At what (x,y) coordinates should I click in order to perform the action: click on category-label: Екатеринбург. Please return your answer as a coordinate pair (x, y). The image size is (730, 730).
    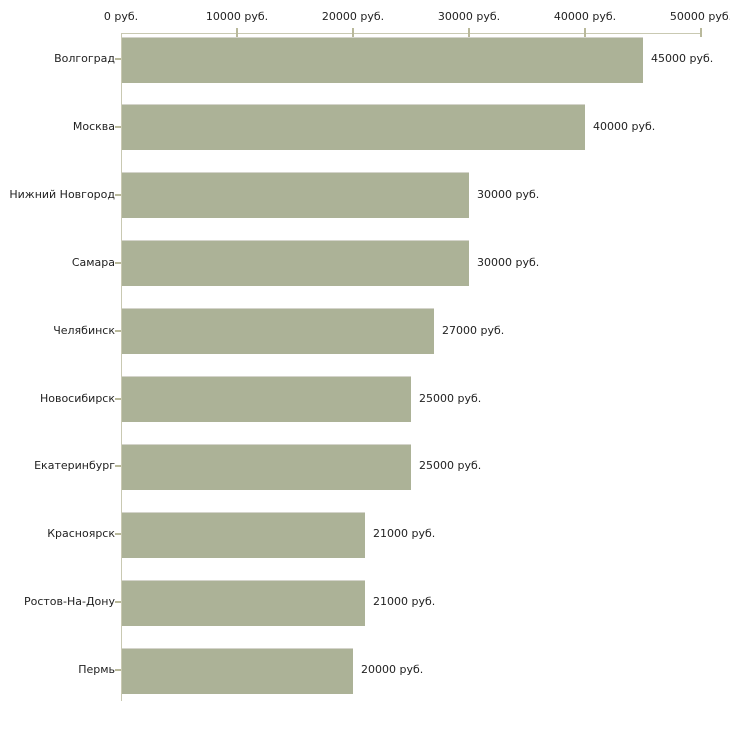
    Looking at the image, I should click on (74, 465).